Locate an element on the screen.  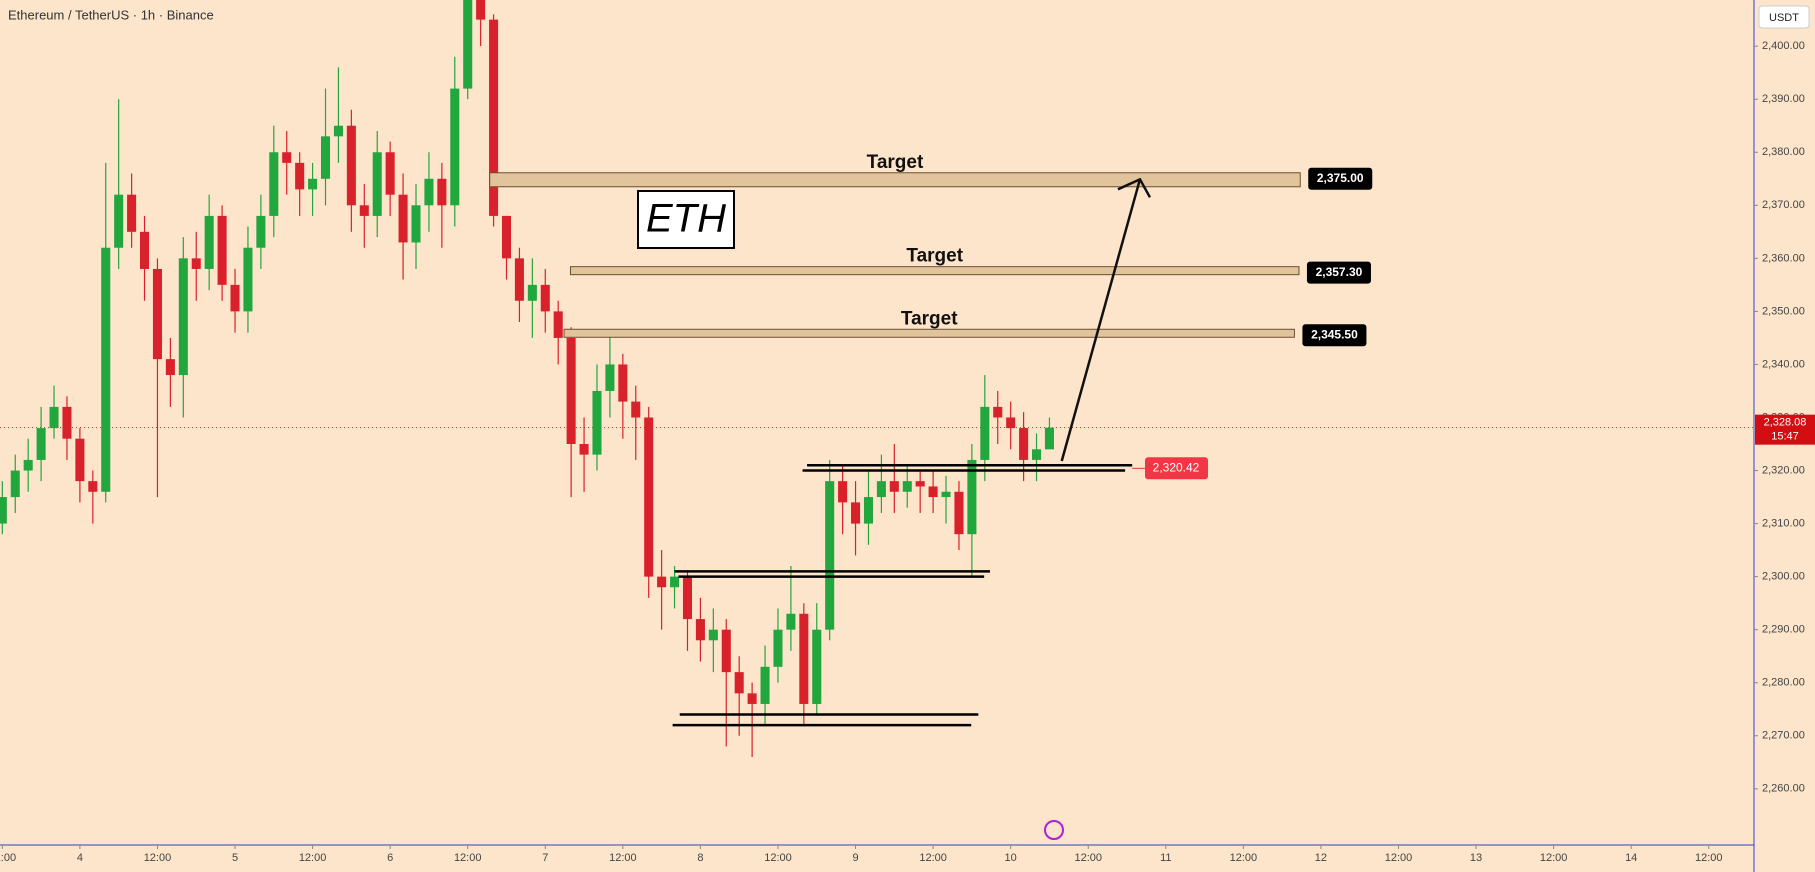
target-price: 2,345.50 is located at coordinates (1334, 334).